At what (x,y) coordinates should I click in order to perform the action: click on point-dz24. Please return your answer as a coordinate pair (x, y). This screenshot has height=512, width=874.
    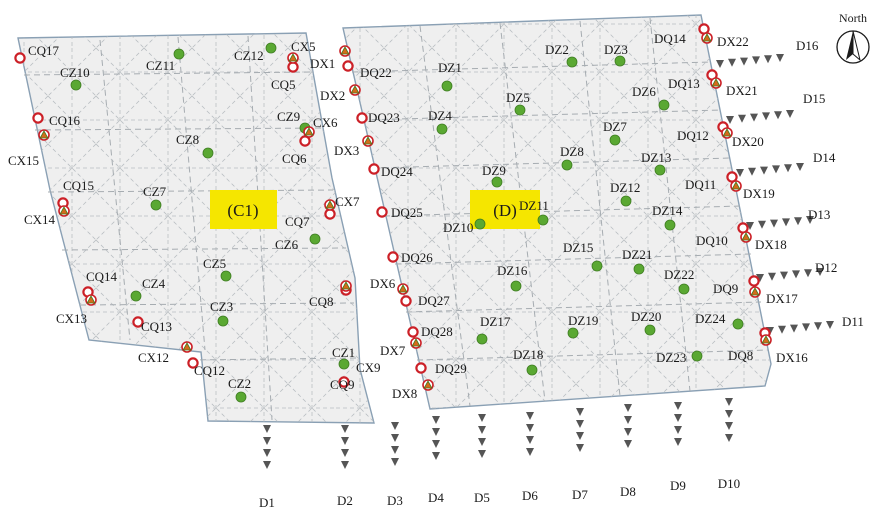
    Looking at the image, I should click on (738, 324).